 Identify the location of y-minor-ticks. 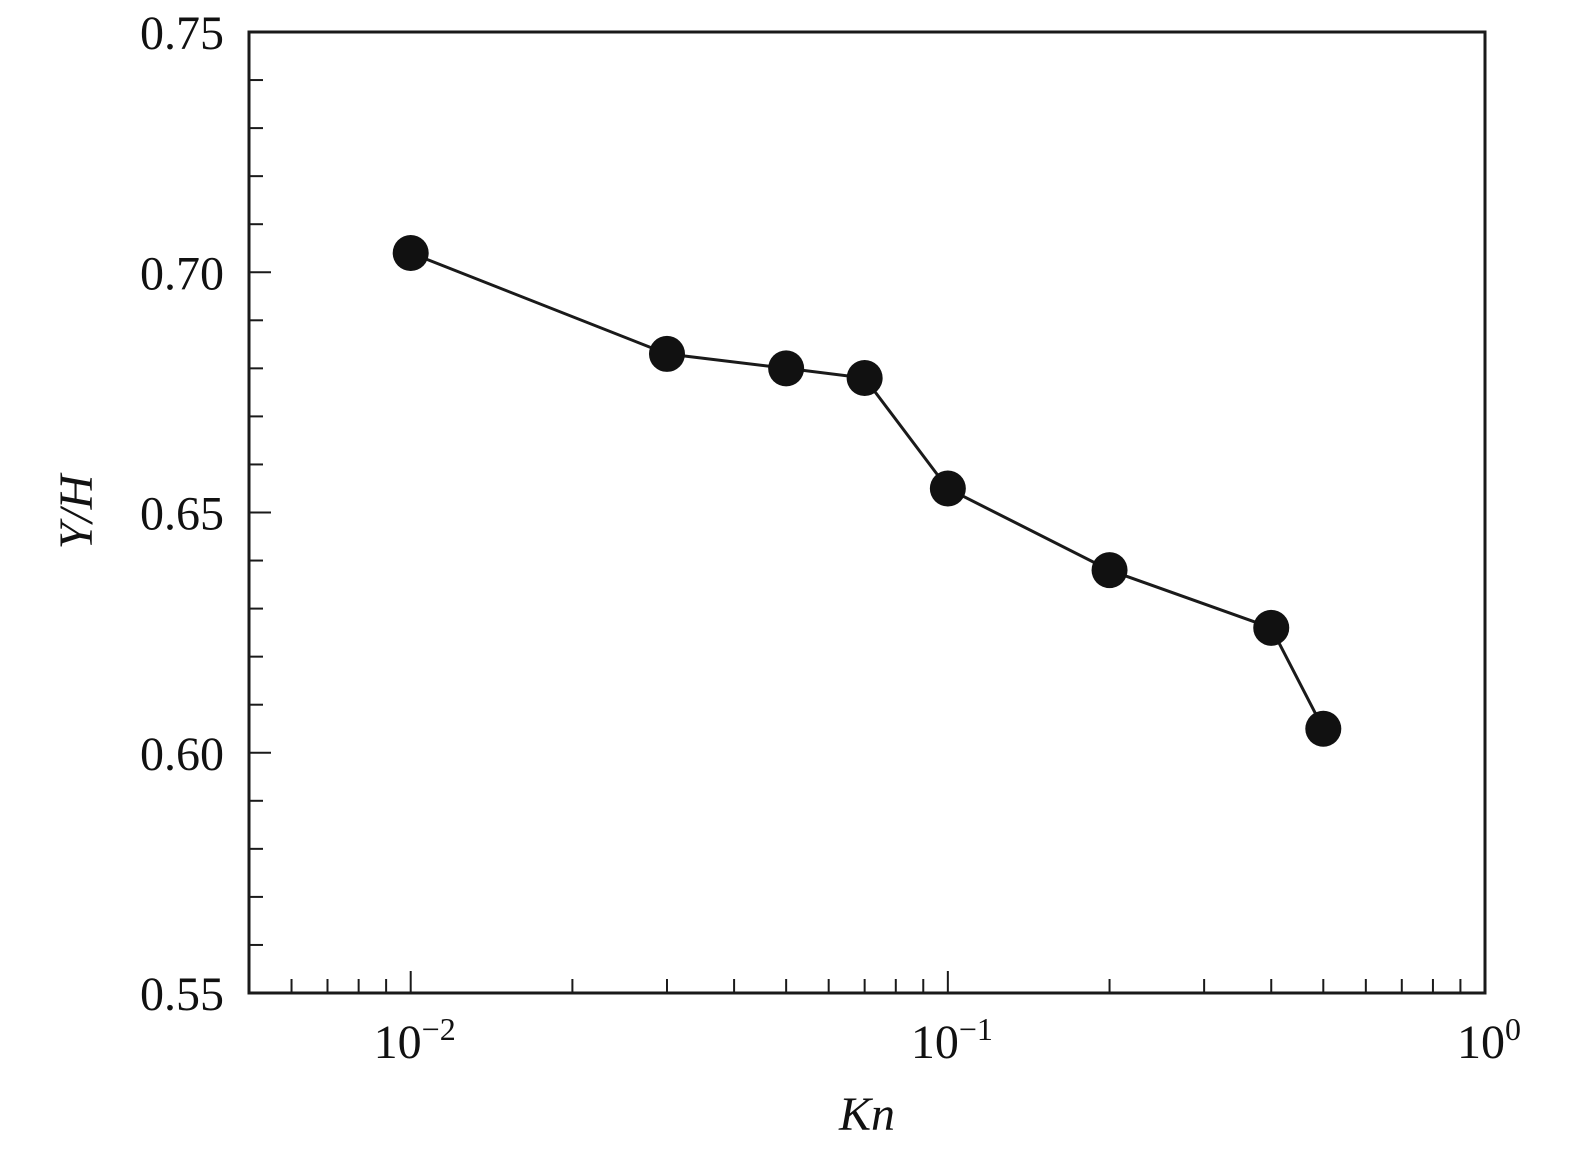
(256, 512).